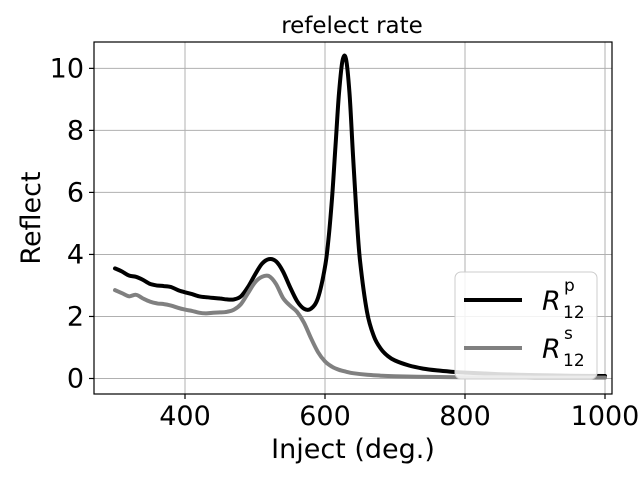 This screenshot has height=480, width=640. Describe the element at coordinates (605, 416) in the screenshot. I see `x-tick-label: 1000` at that location.